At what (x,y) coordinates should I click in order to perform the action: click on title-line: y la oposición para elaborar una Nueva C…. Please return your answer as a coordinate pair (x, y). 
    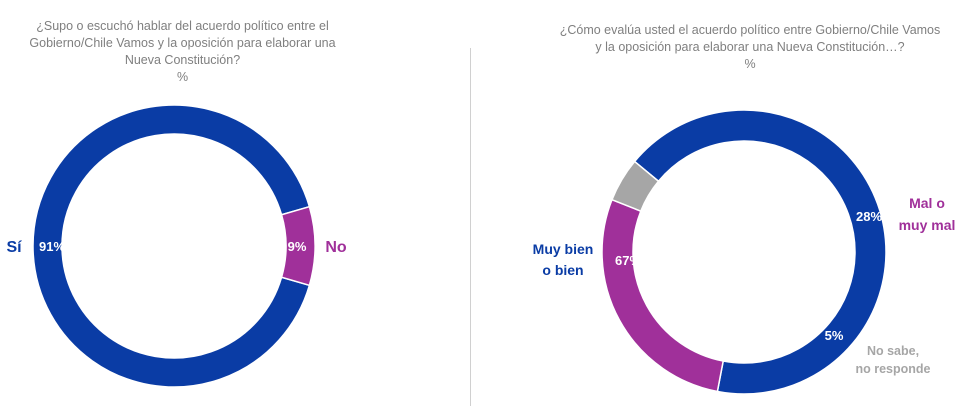
    Looking at the image, I should click on (750, 47).